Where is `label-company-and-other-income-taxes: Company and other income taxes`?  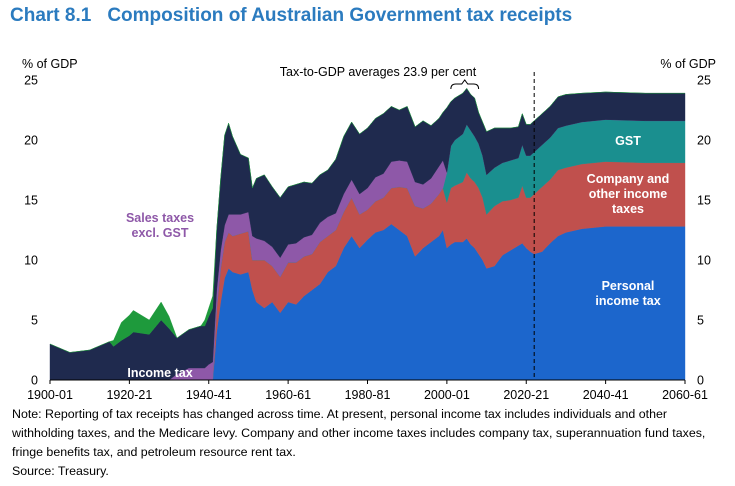
label-company-and-other-income-taxes: Company and other income taxes is located at coordinates (628, 194).